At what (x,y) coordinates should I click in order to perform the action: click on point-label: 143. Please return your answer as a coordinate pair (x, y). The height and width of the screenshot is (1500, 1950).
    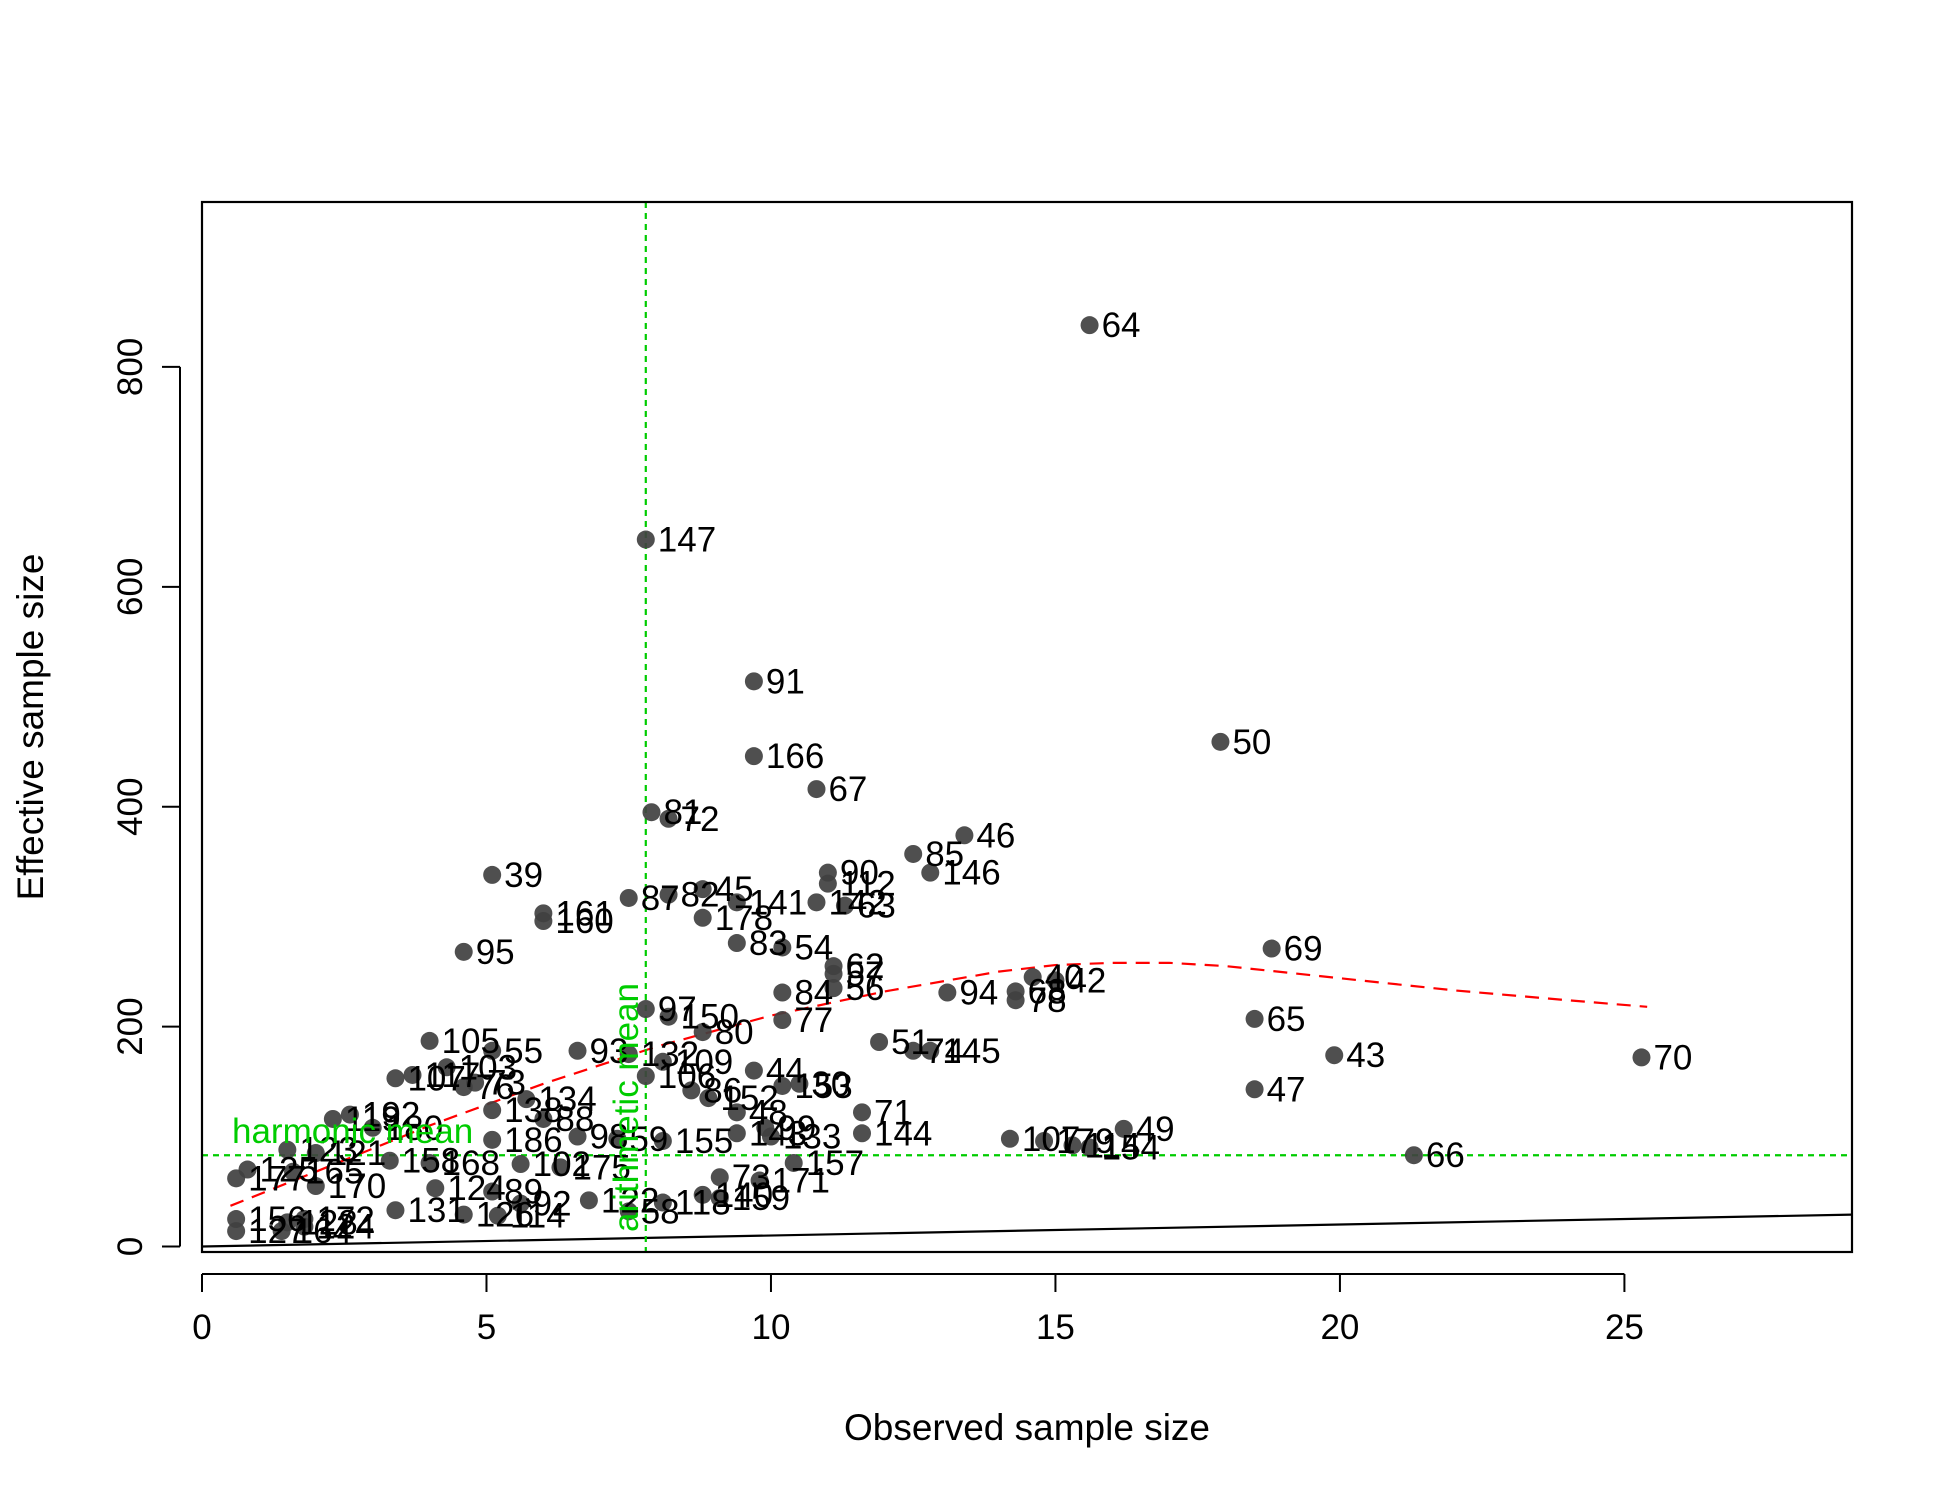
    Looking at the image, I should click on (778, 1133).